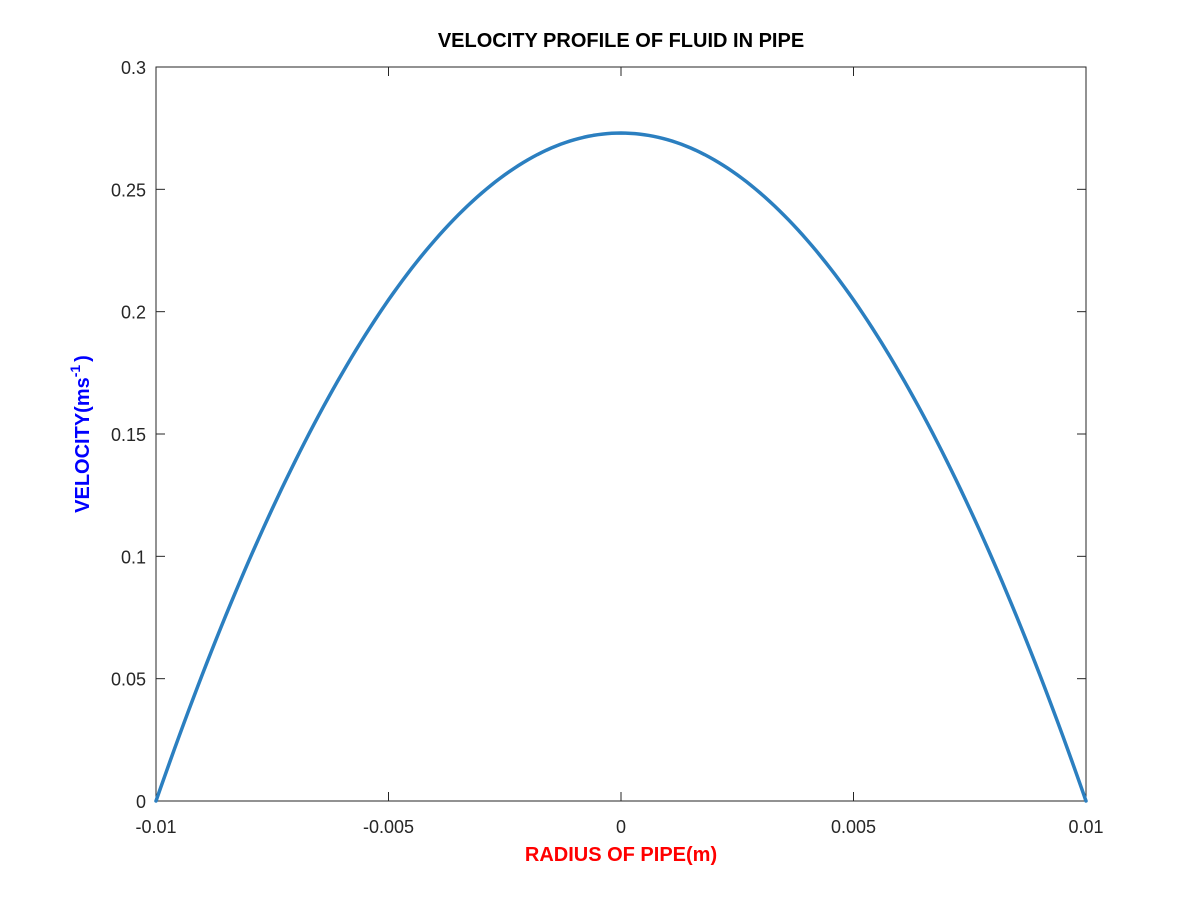  Describe the element at coordinates (853, 827) in the screenshot. I see `x-tick-label: 0.005` at that location.